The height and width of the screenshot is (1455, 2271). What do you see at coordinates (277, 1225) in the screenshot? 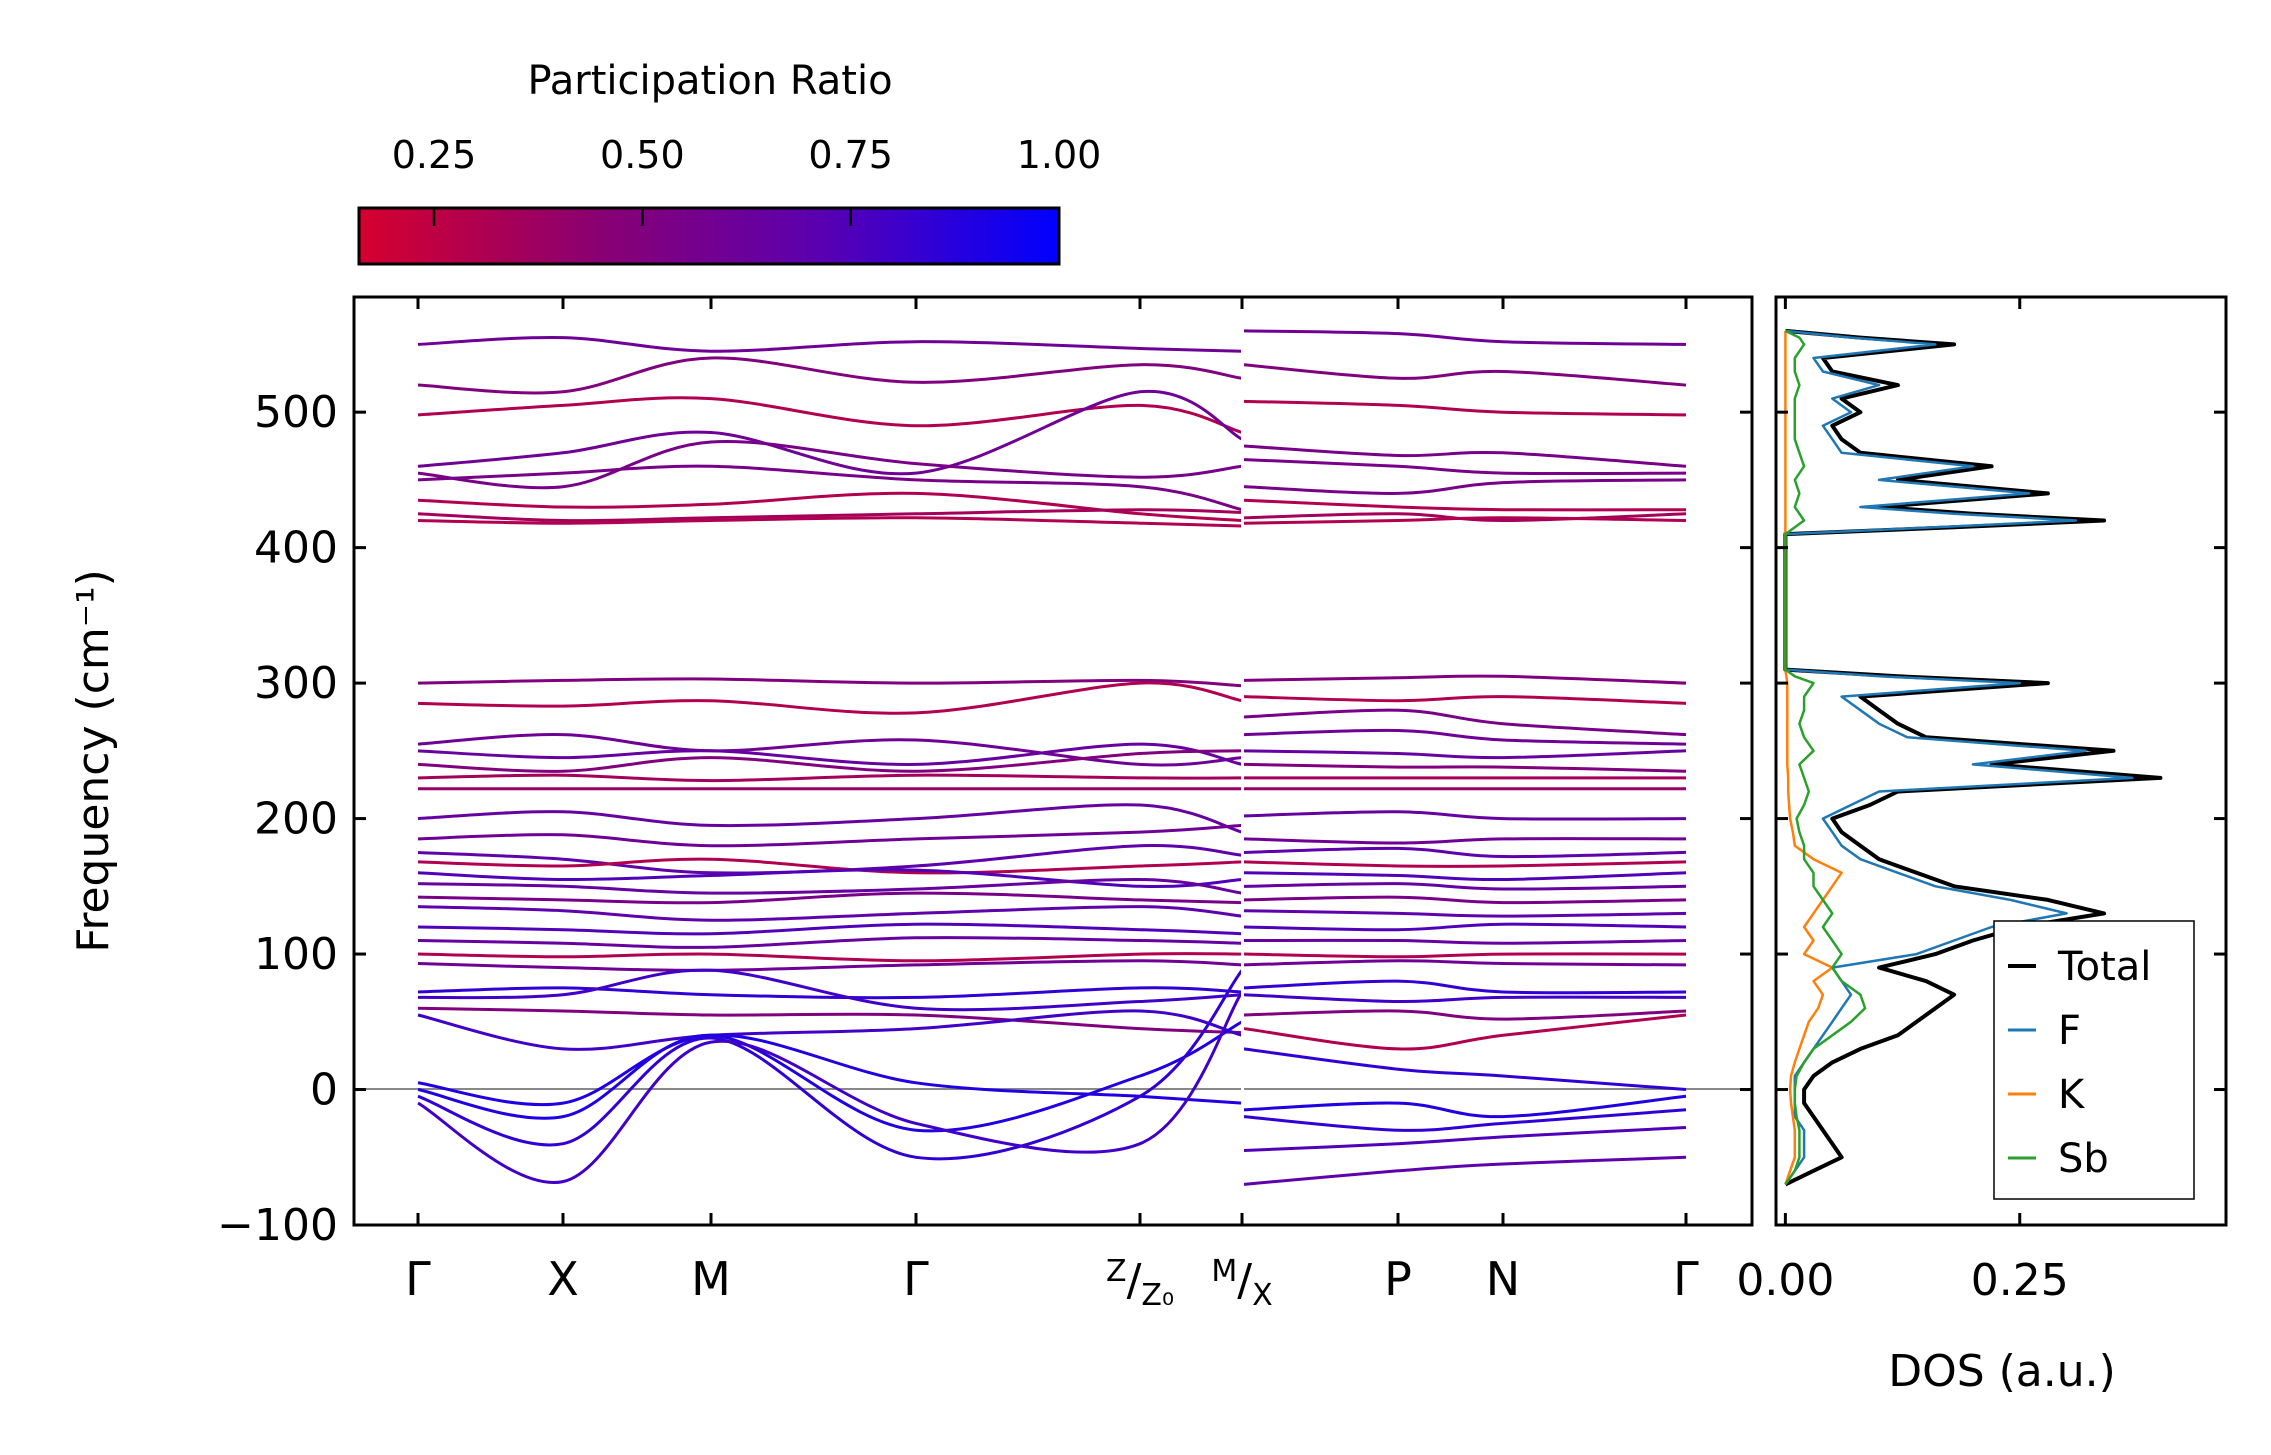
I see `y-tick-label: −100` at bounding box center [277, 1225].